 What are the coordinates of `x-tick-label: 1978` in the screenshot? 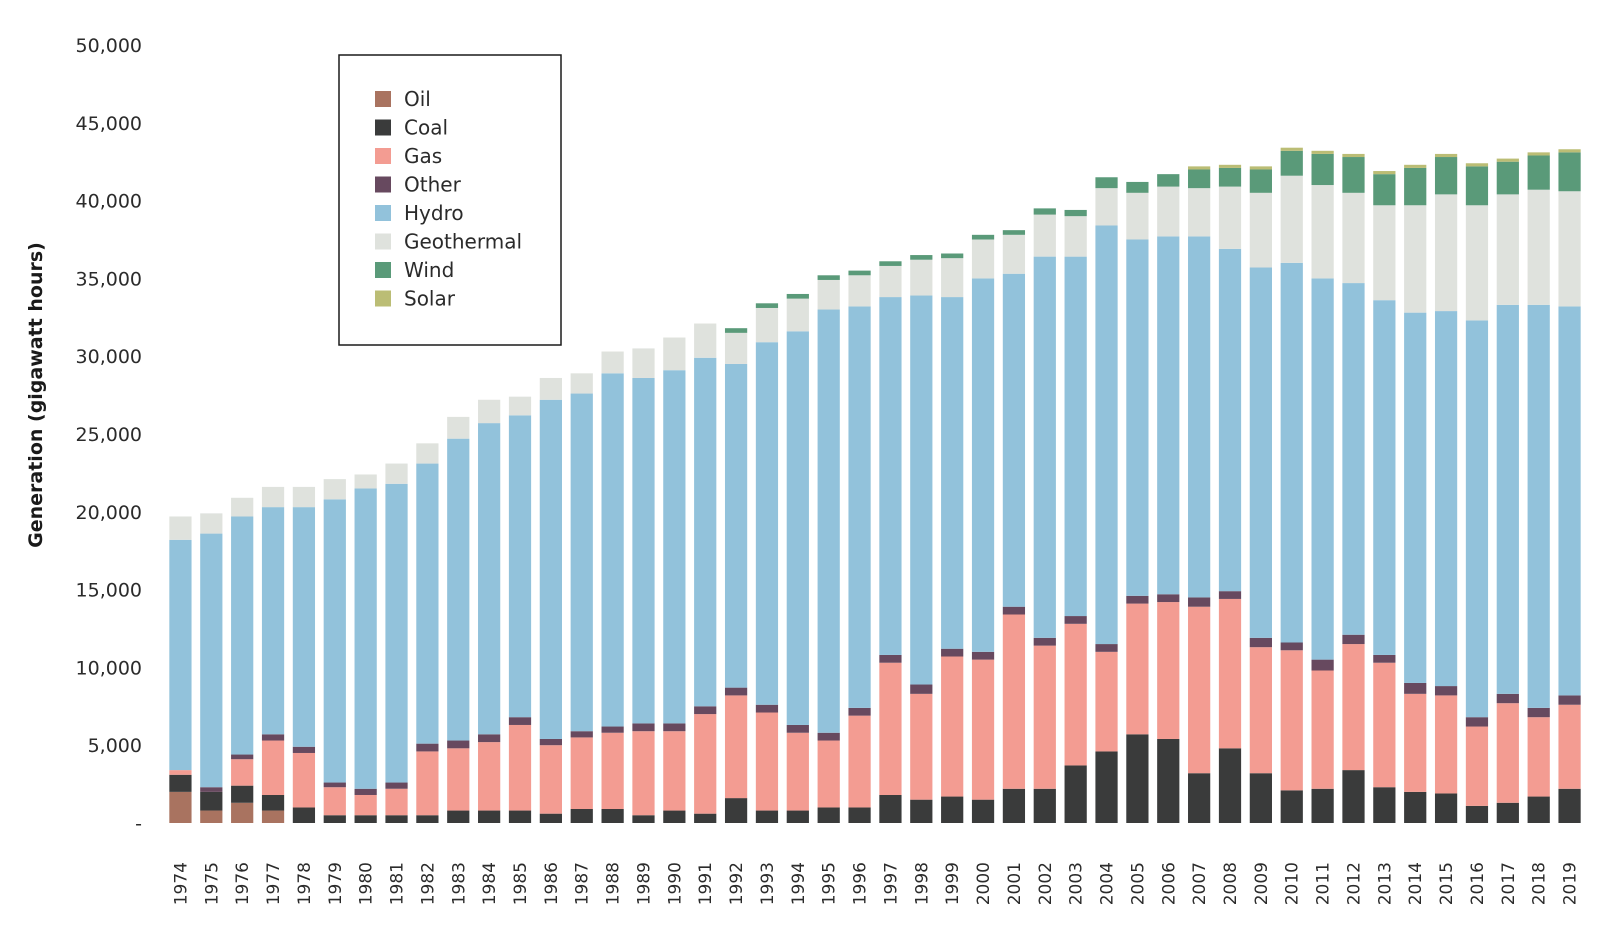 It's located at (305, 883).